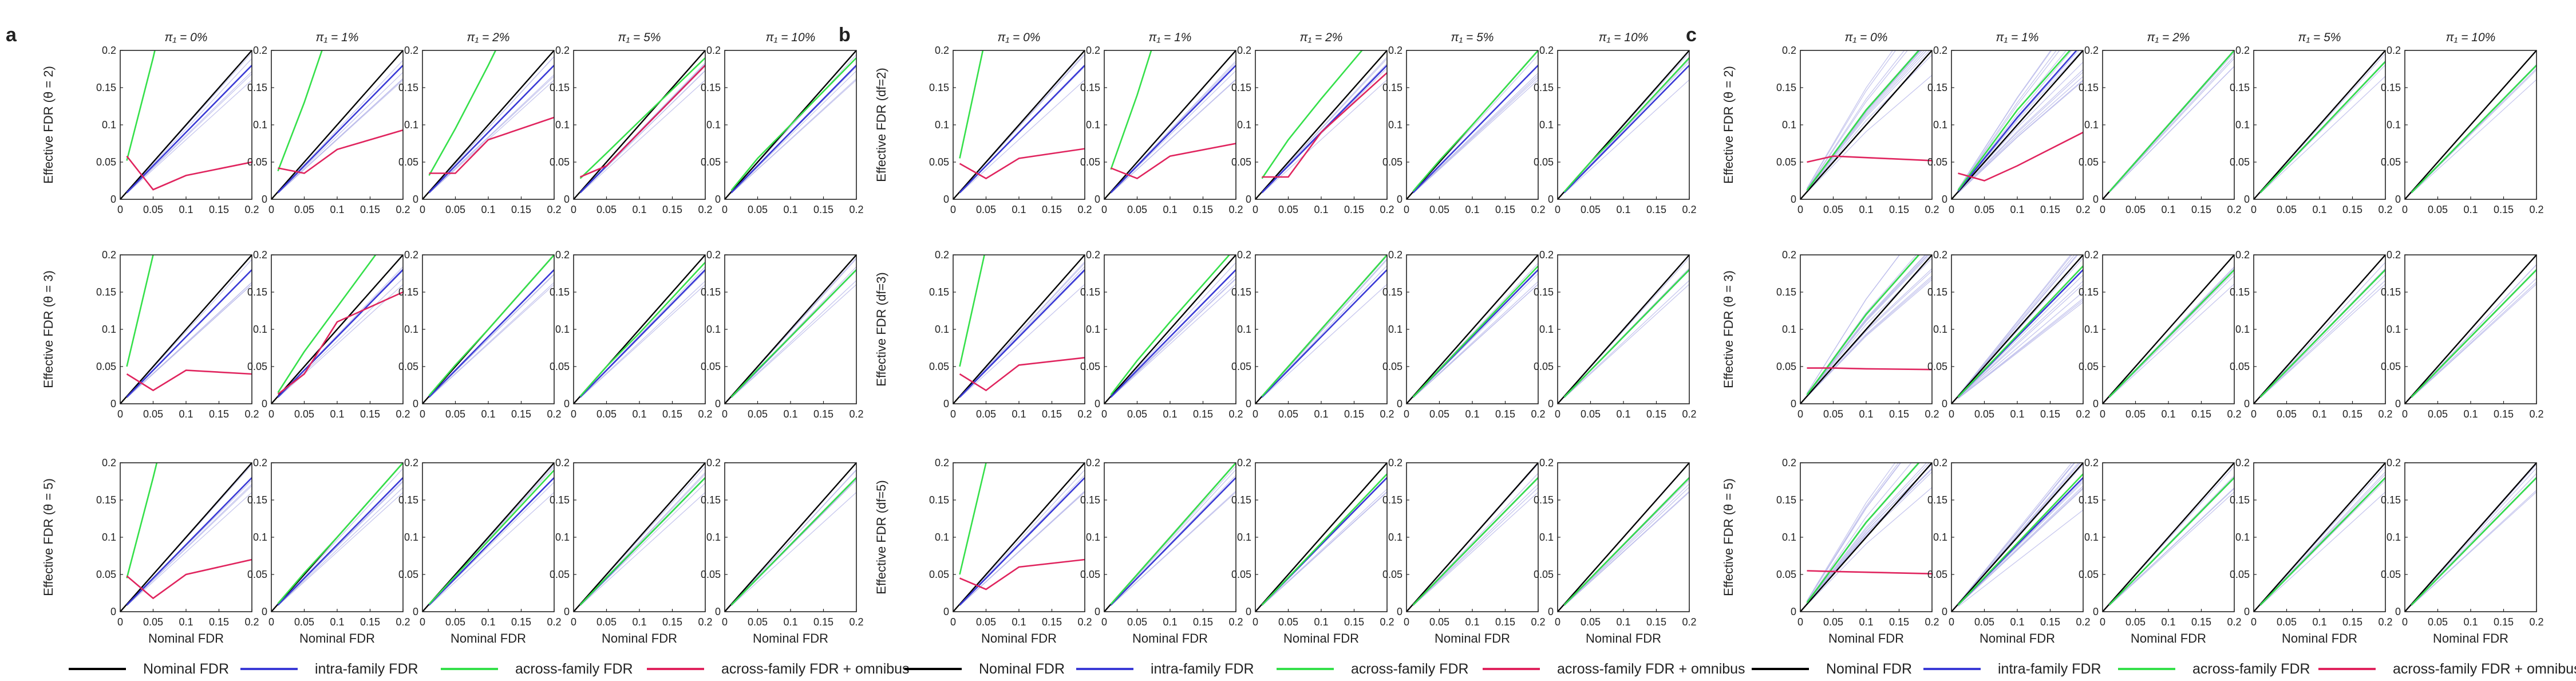  I want to click on column-title-c-0: π₁ = 0%, so click(1866, 37).